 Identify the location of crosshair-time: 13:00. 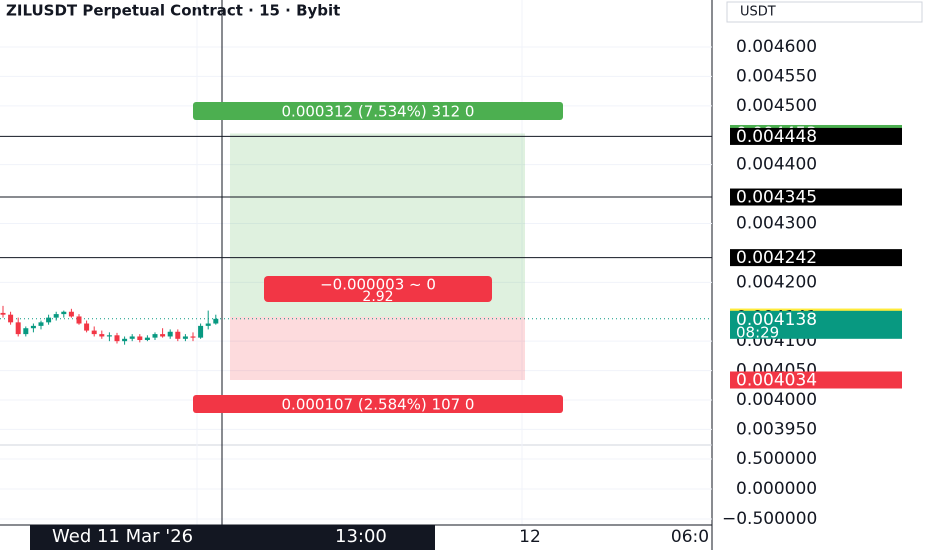
(361, 536).